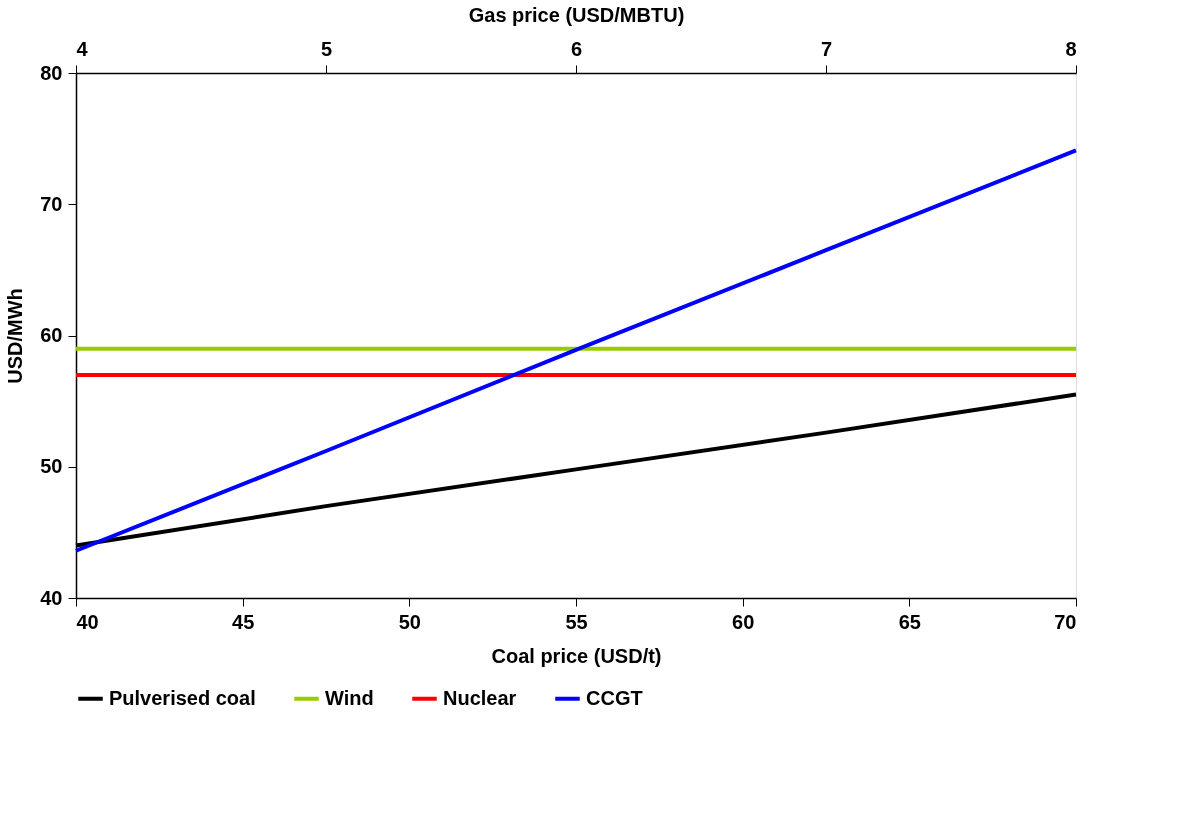  What do you see at coordinates (826, 48) in the screenshot?
I see `x2-tick-label: 7` at bounding box center [826, 48].